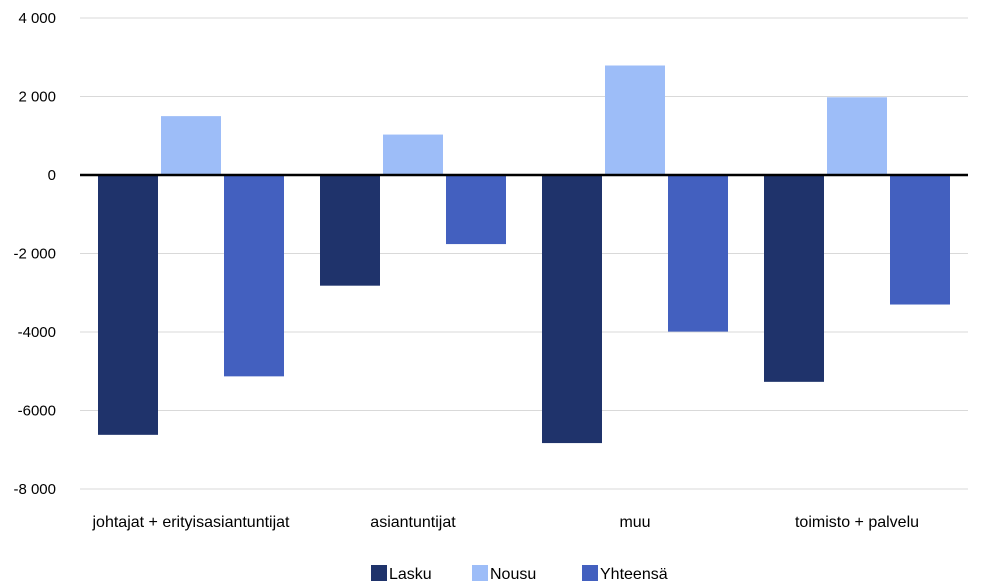  Describe the element at coordinates (413, 522) in the screenshot. I see `x-category-label: asiantuntijat` at that location.